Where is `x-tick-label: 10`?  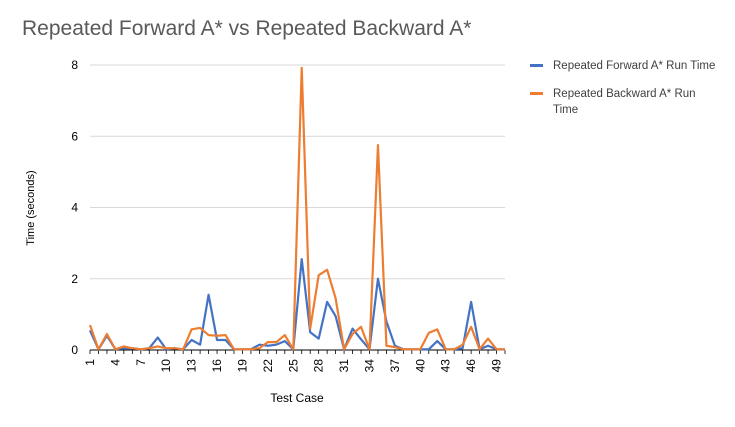
x-tick-label: 10 is located at coordinates (166, 366).